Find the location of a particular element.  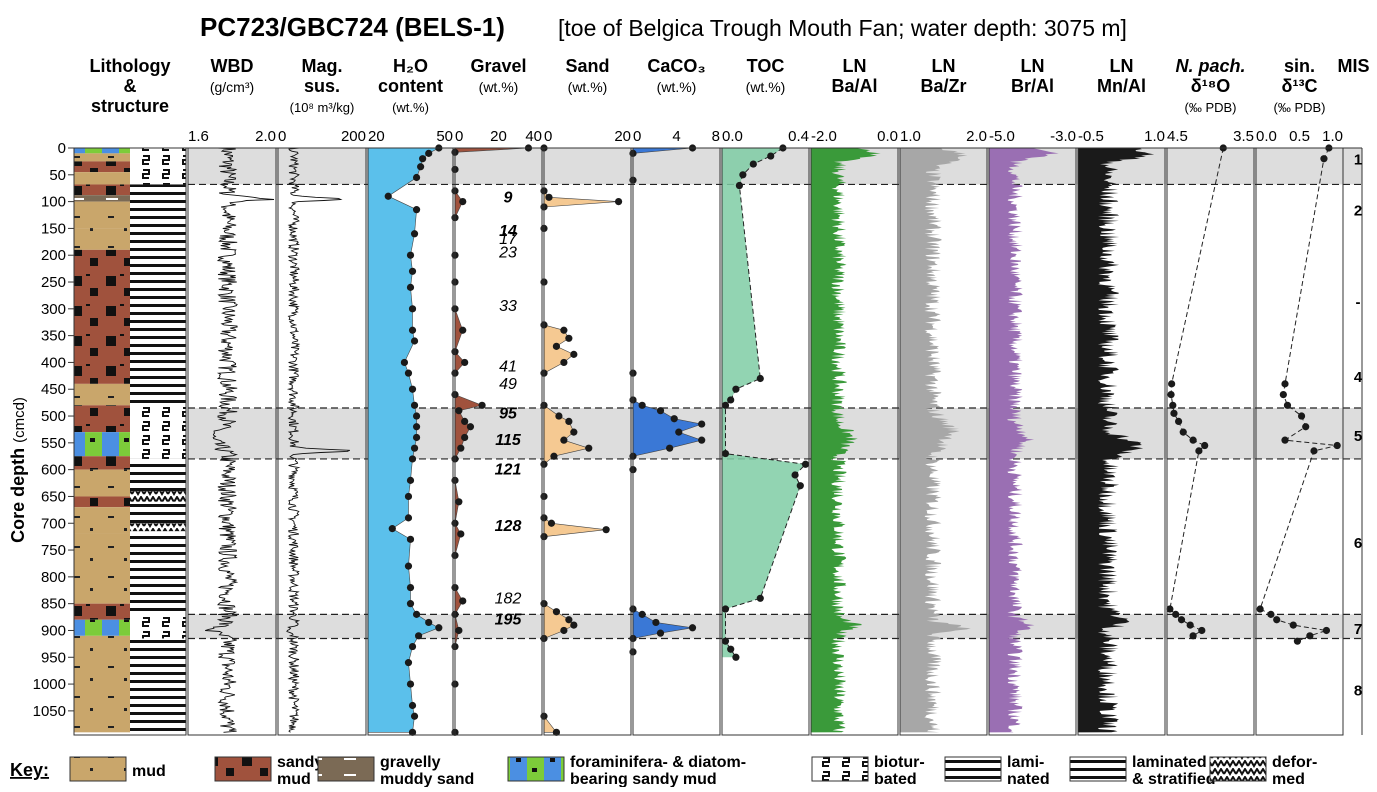

ln-br-al-area is located at coordinates (1024, 440).